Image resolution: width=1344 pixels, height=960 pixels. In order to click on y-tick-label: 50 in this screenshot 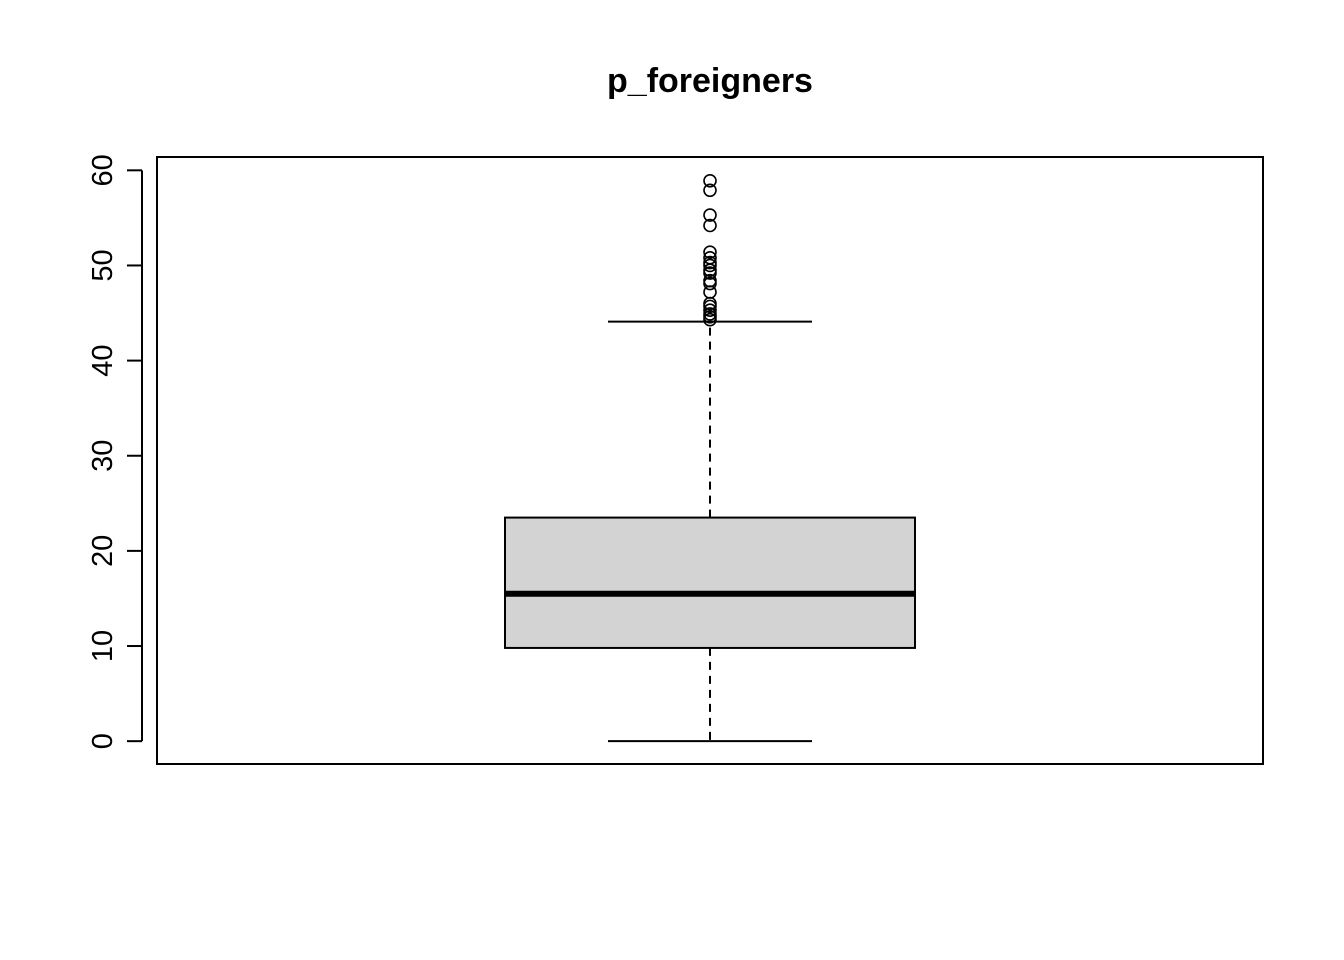, I will do `click(103, 265)`.